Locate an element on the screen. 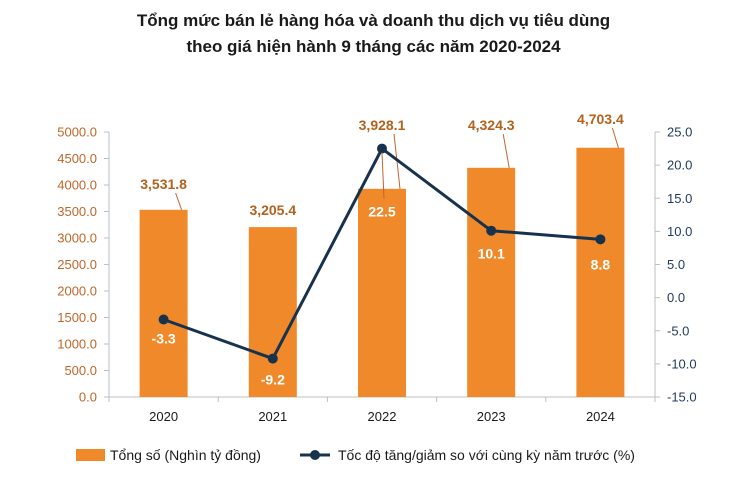  x-axis-category-label: 2024 is located at coordinates (600, 416).